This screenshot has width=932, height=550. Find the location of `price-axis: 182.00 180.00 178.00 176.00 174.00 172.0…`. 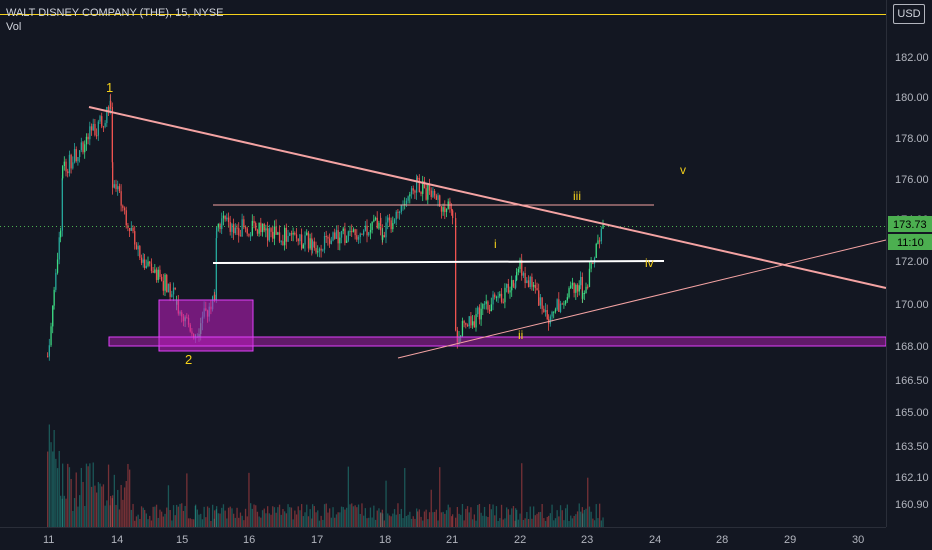

price-axis: 182.00 180.00 178.00 176.00 174.00 172.0… is located at coordinates (909, 263).